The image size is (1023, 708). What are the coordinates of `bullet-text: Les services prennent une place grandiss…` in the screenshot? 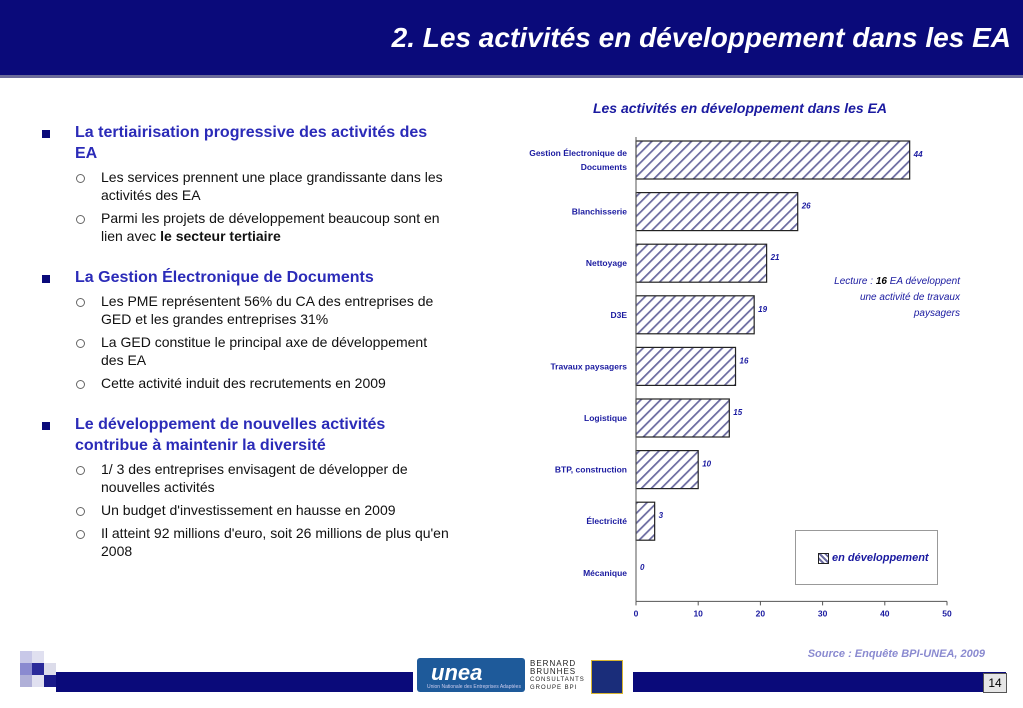 It's located at (272, 186).